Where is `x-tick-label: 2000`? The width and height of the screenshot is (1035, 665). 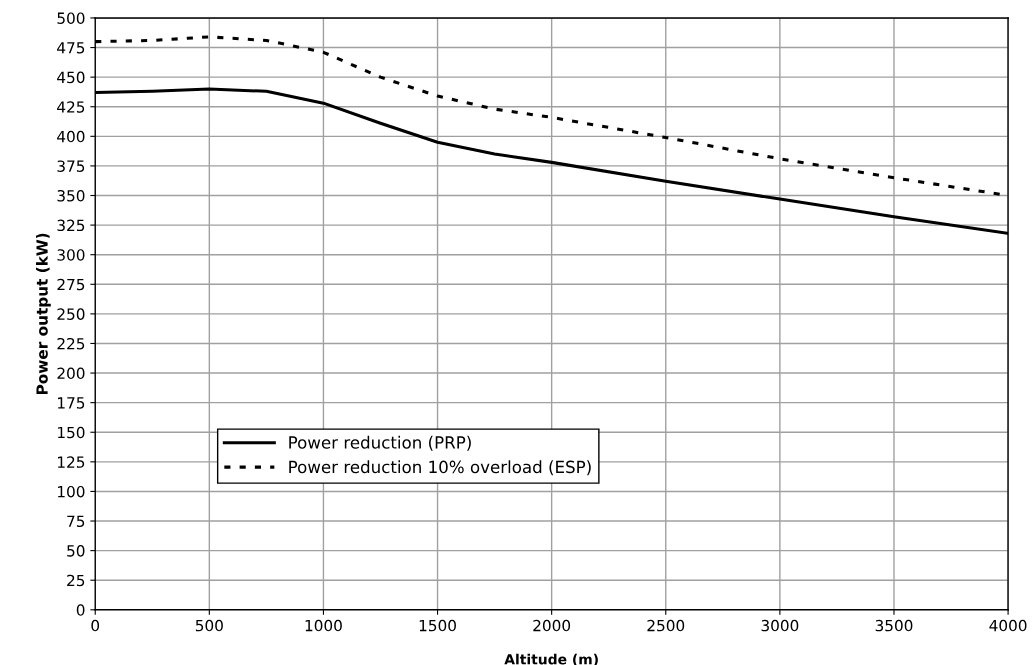 x-tick-label: 2000 is located at coordinates (552, 625).